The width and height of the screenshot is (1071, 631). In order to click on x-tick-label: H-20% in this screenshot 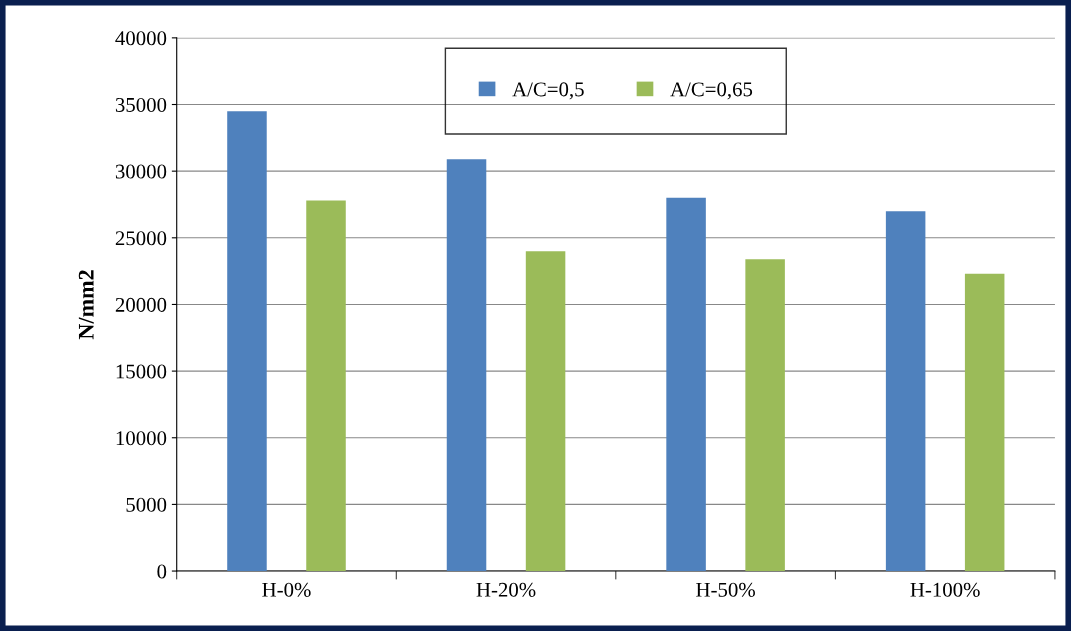, I will do `click(506, 589)`.